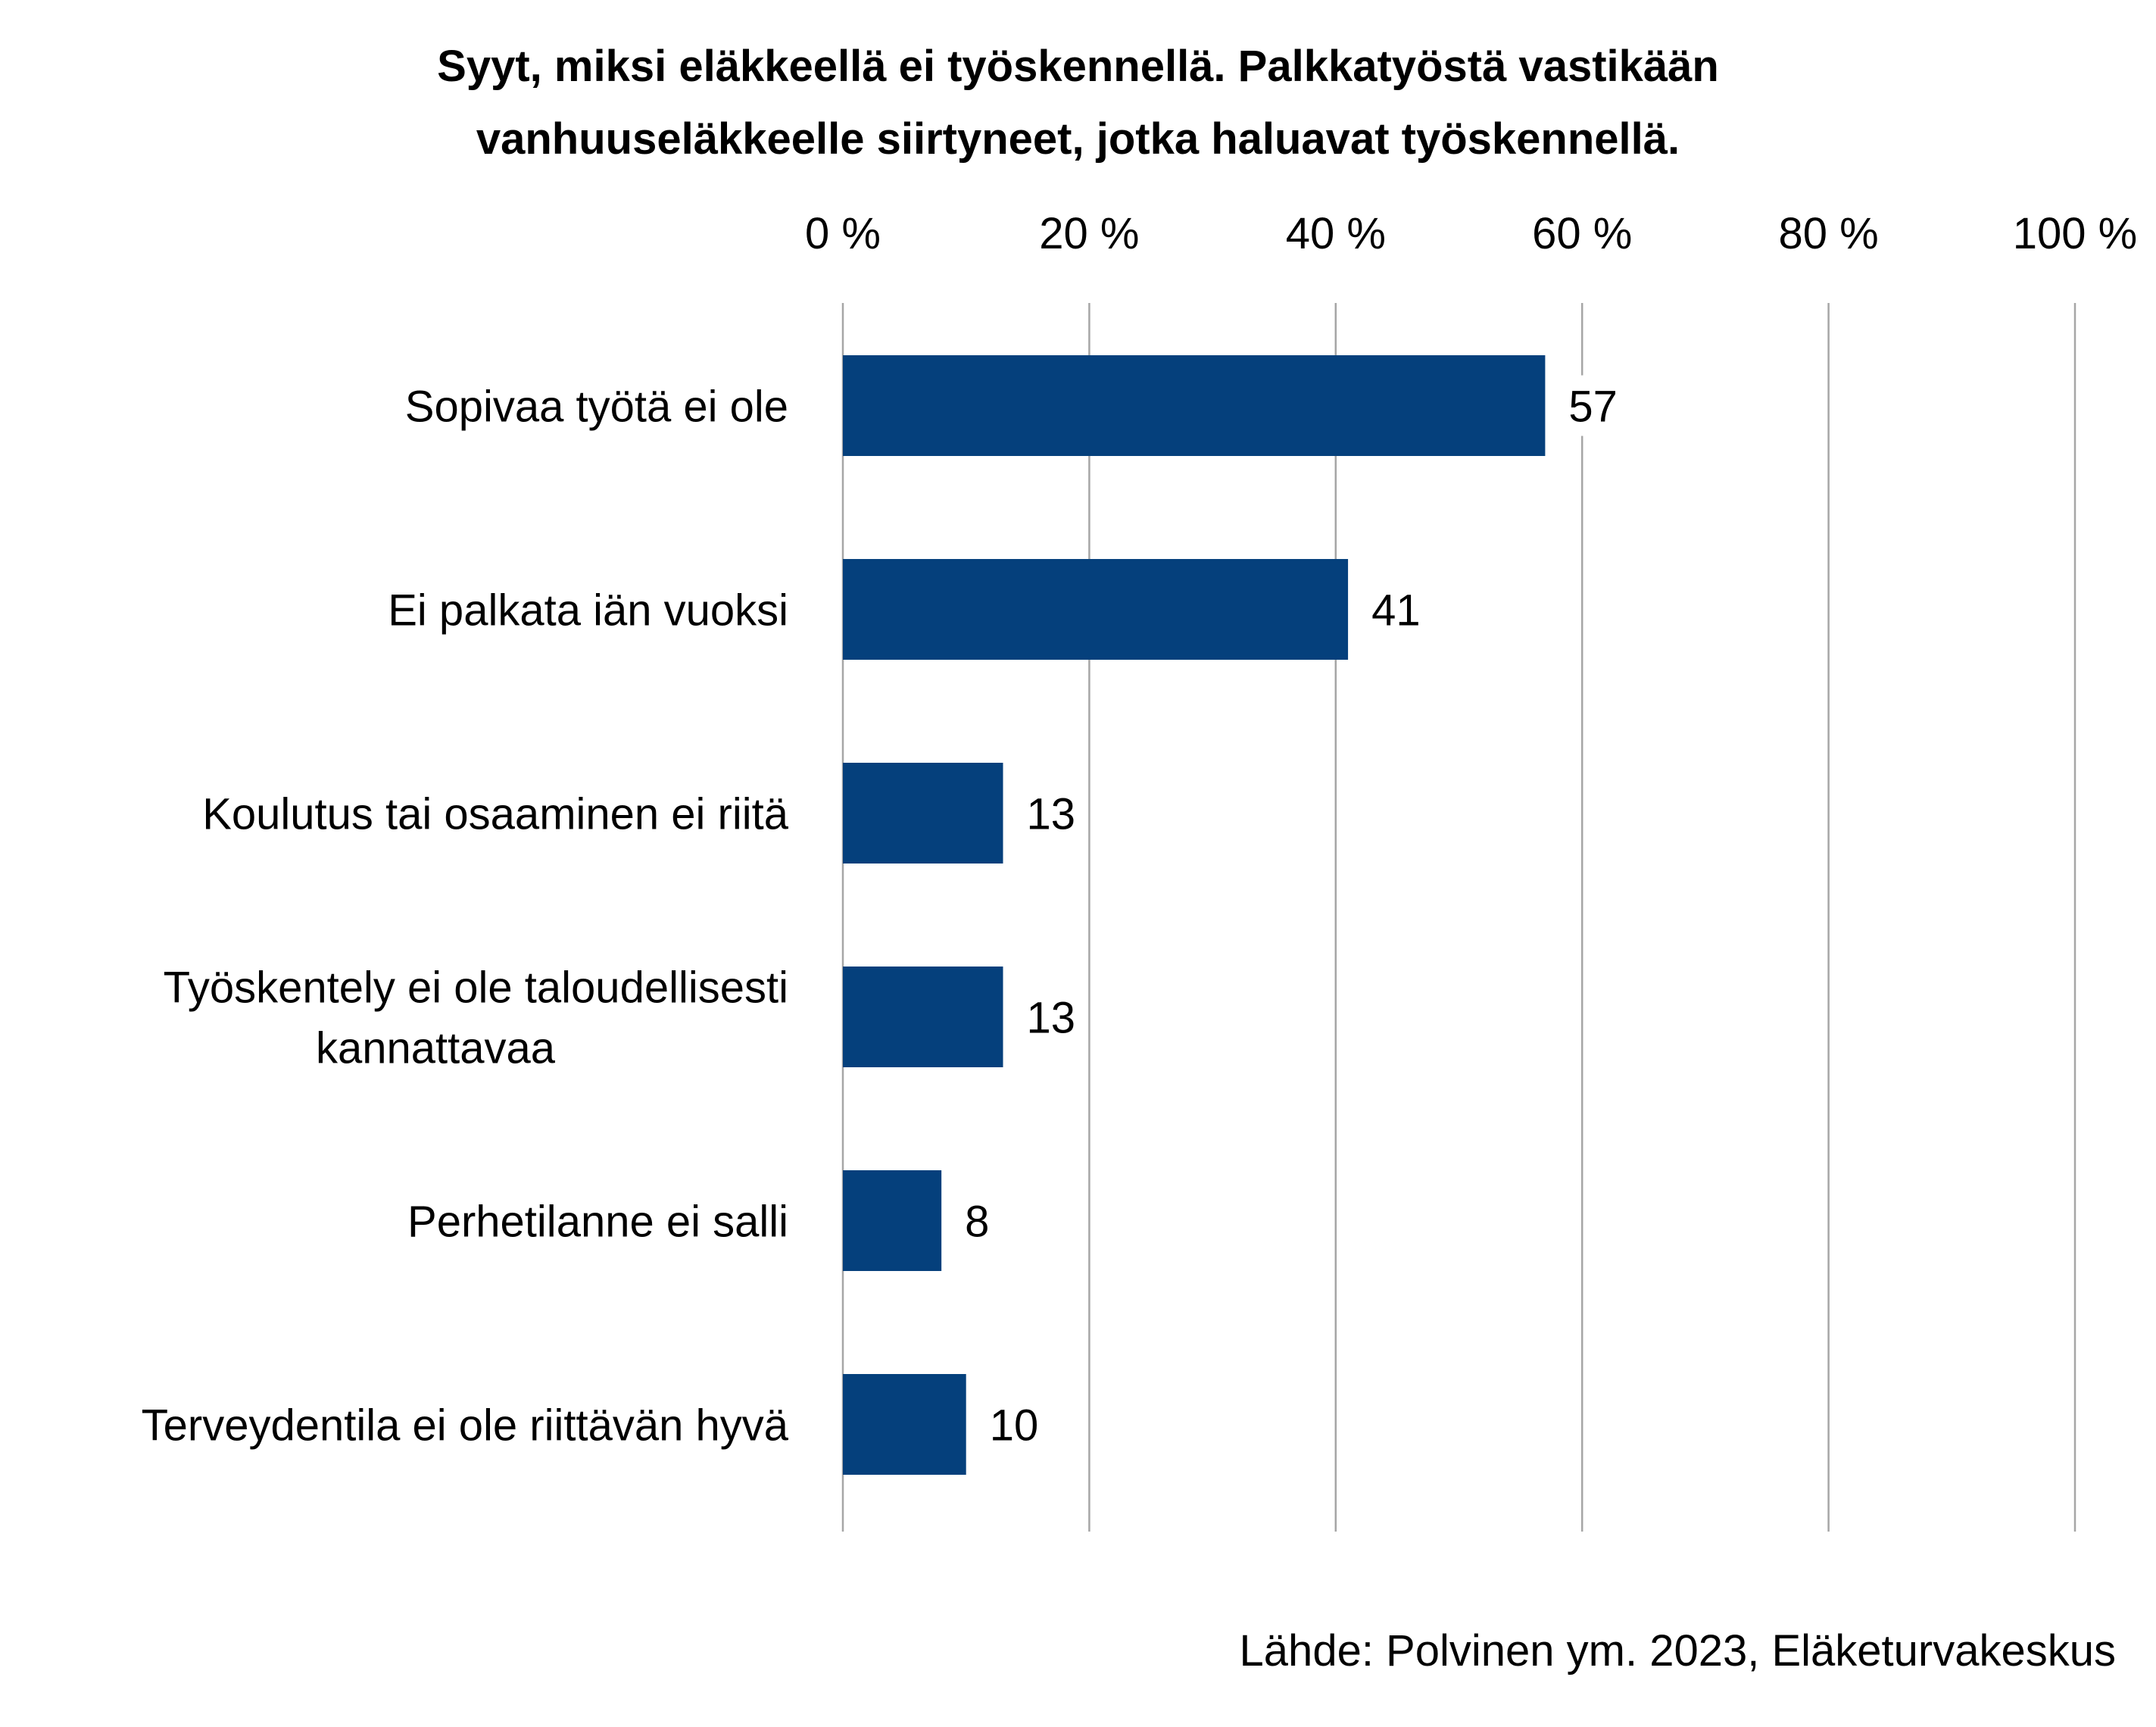 This screenshot has height=1727, width=2156. I want to click on x-tick-label-80: 80 %, so click(1828, 233).